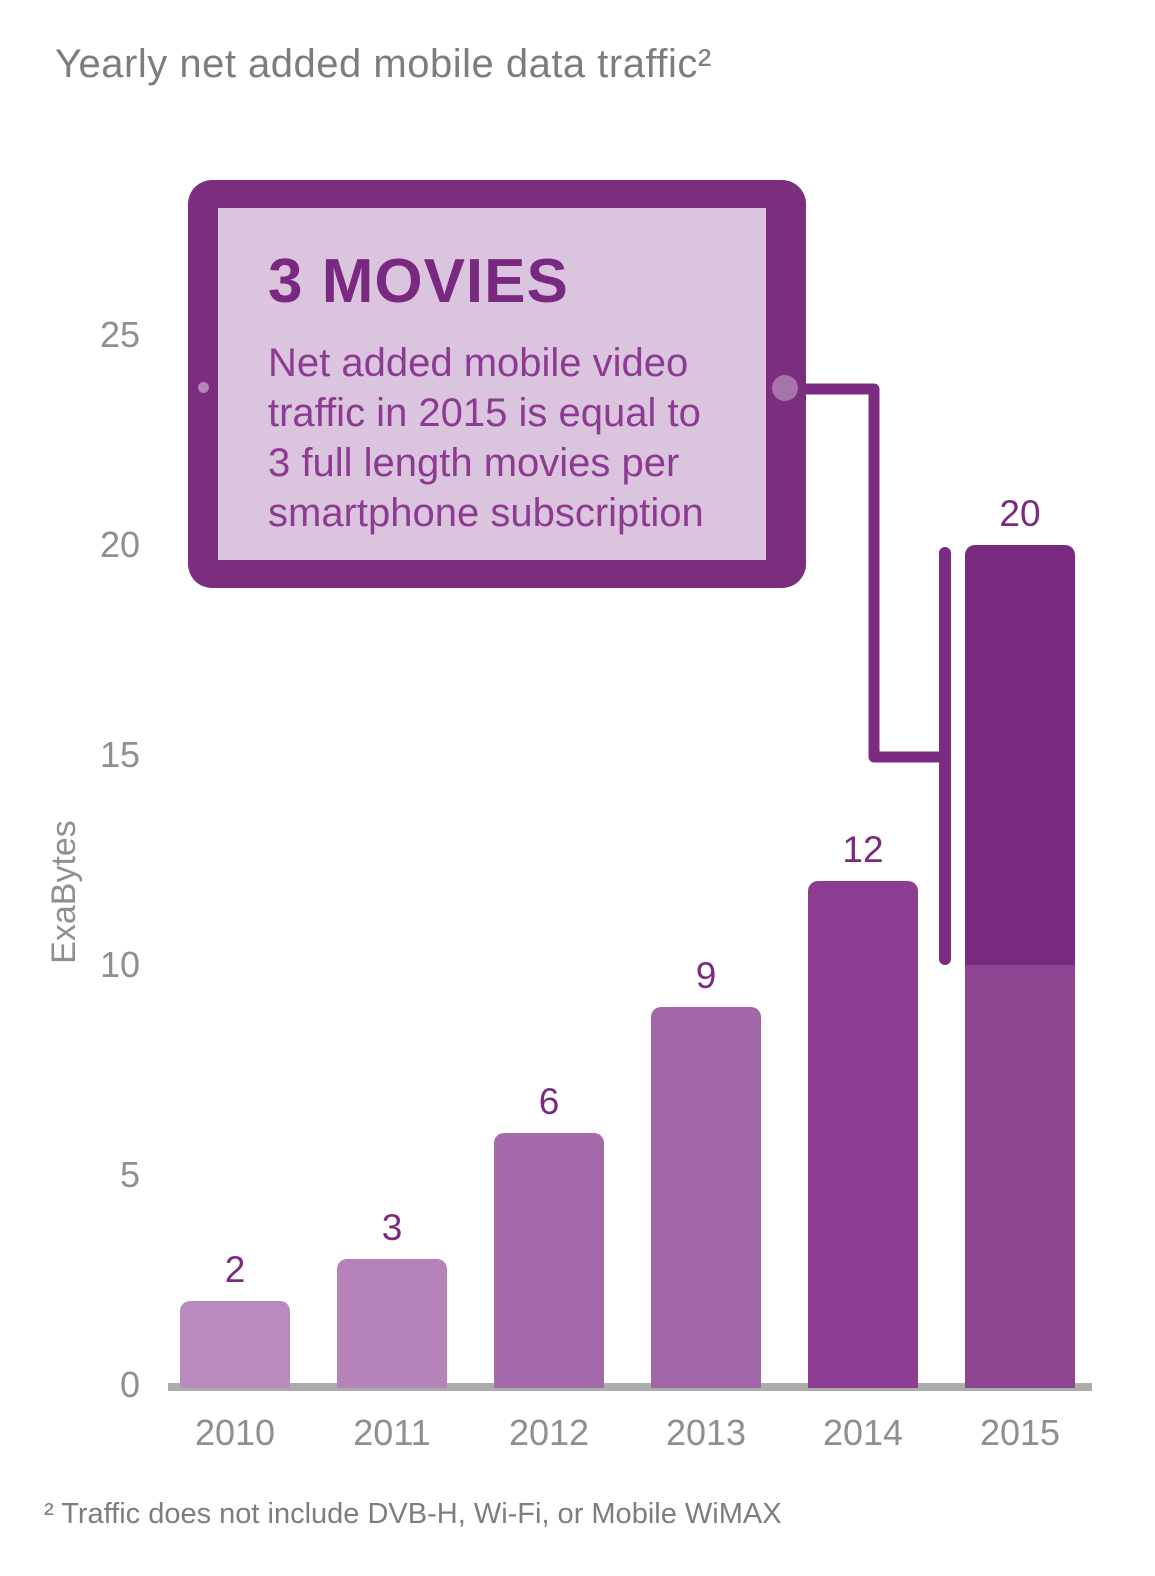  Describe the element at coordinates (706, 1197) in the screenshot. I see `bar-2013` at that location.